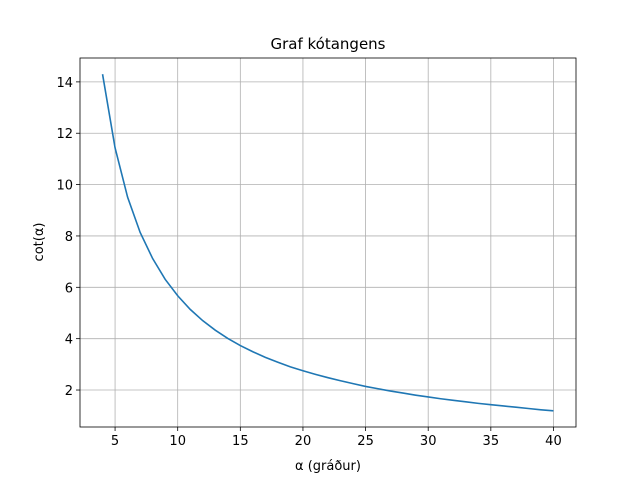  What do you see at coordinates (69, 391) in the screenshot?
I see `y-tick-label: 2` at bounding box center [69, 391].